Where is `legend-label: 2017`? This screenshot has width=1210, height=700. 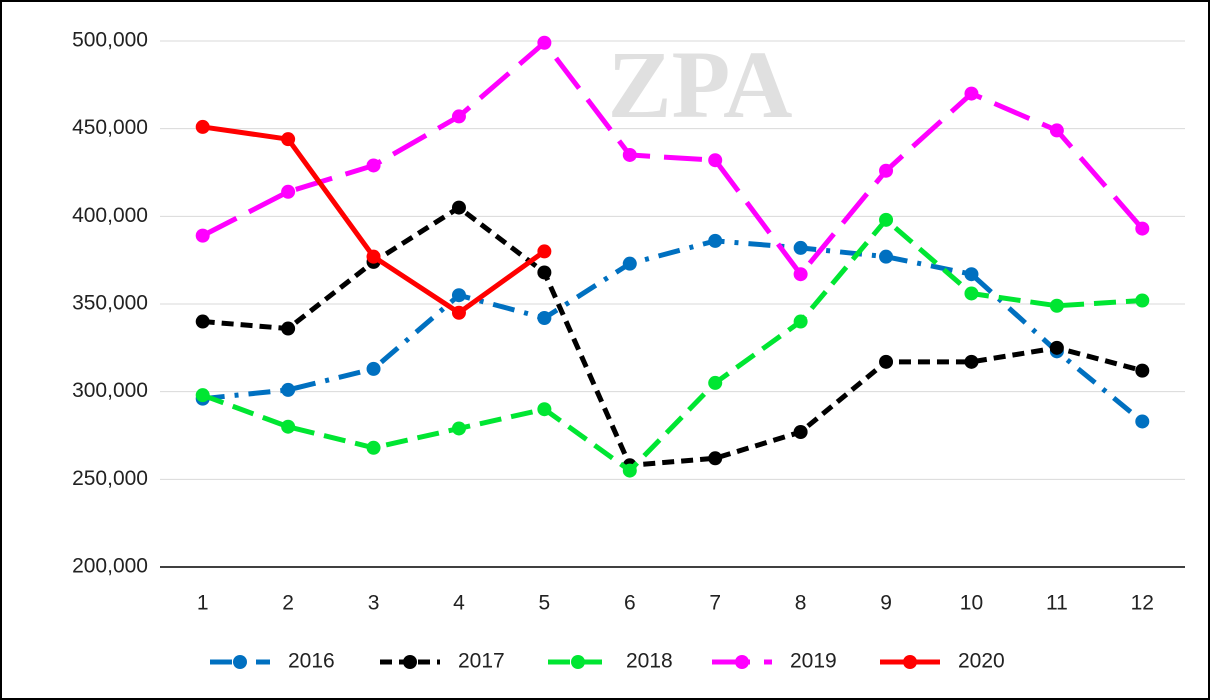 legend-label: 2017 is located at coordinates (481, 661).